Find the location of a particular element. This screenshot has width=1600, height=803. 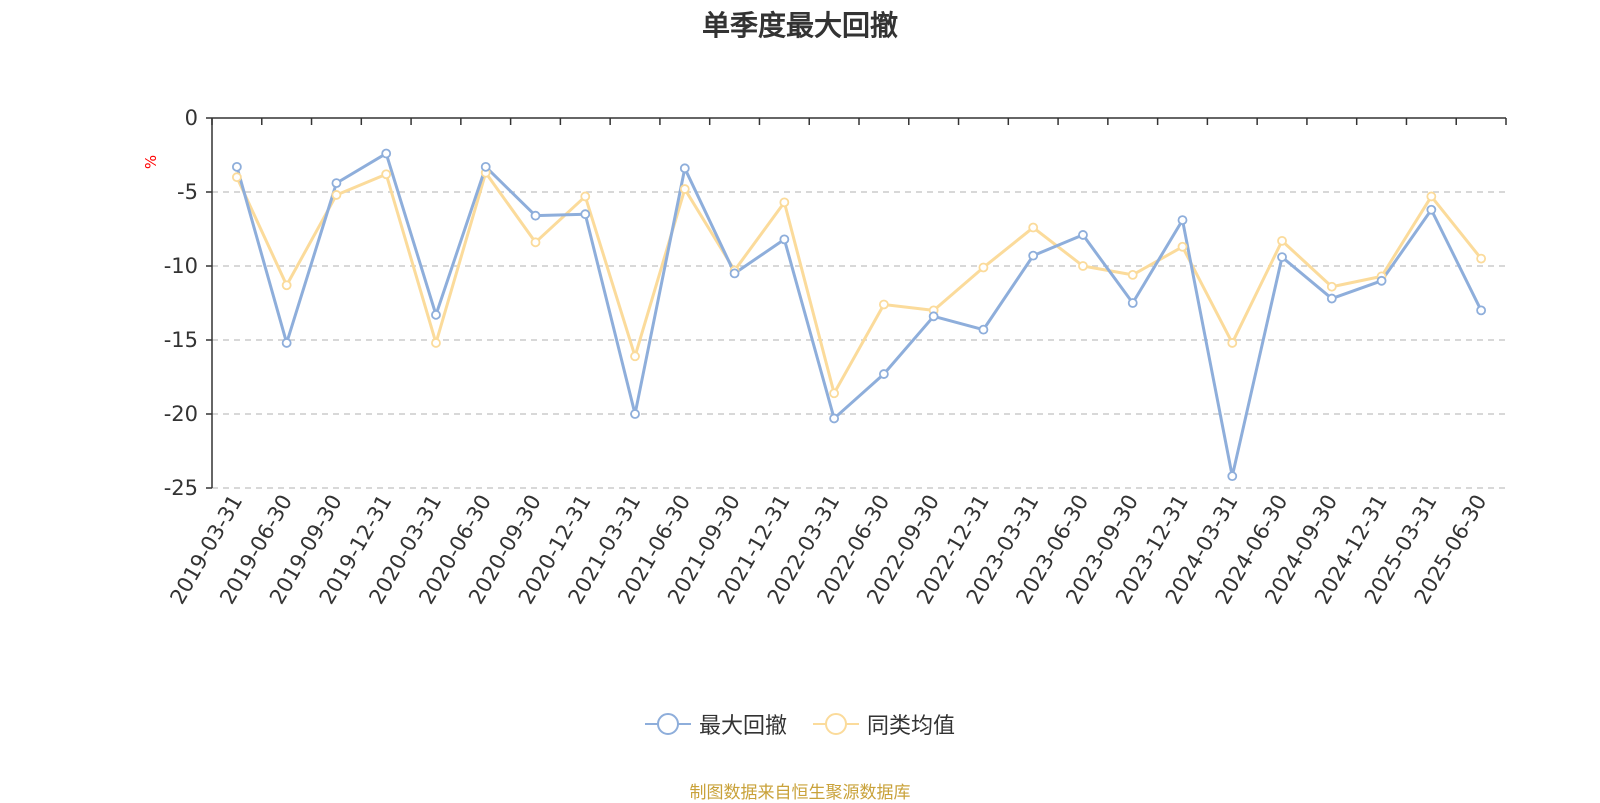

legend-item-series-2: 同类均值 is located at coordinates (884, 724).